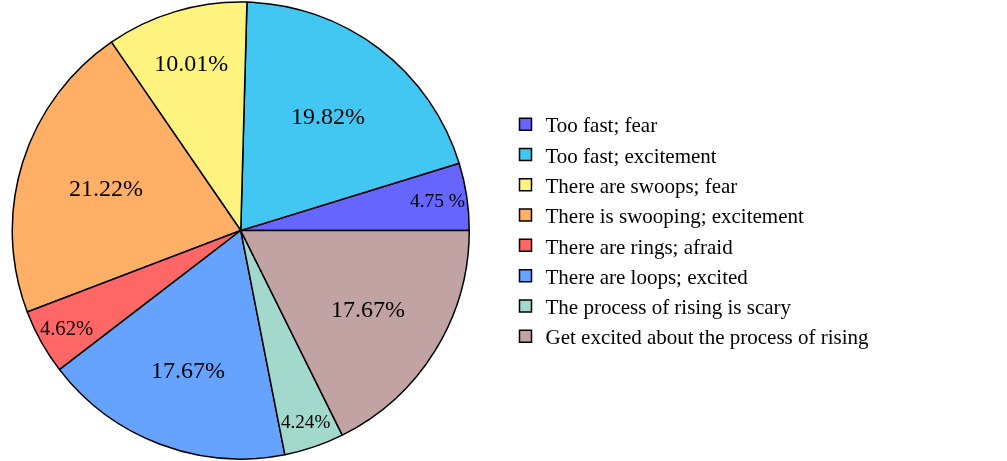 Image resolution: width=1007 pixels, height=461 pixels. Describe the element at coordinates (437, 201) in the screenshot. I see `data-label: 4.75 %` at that location.